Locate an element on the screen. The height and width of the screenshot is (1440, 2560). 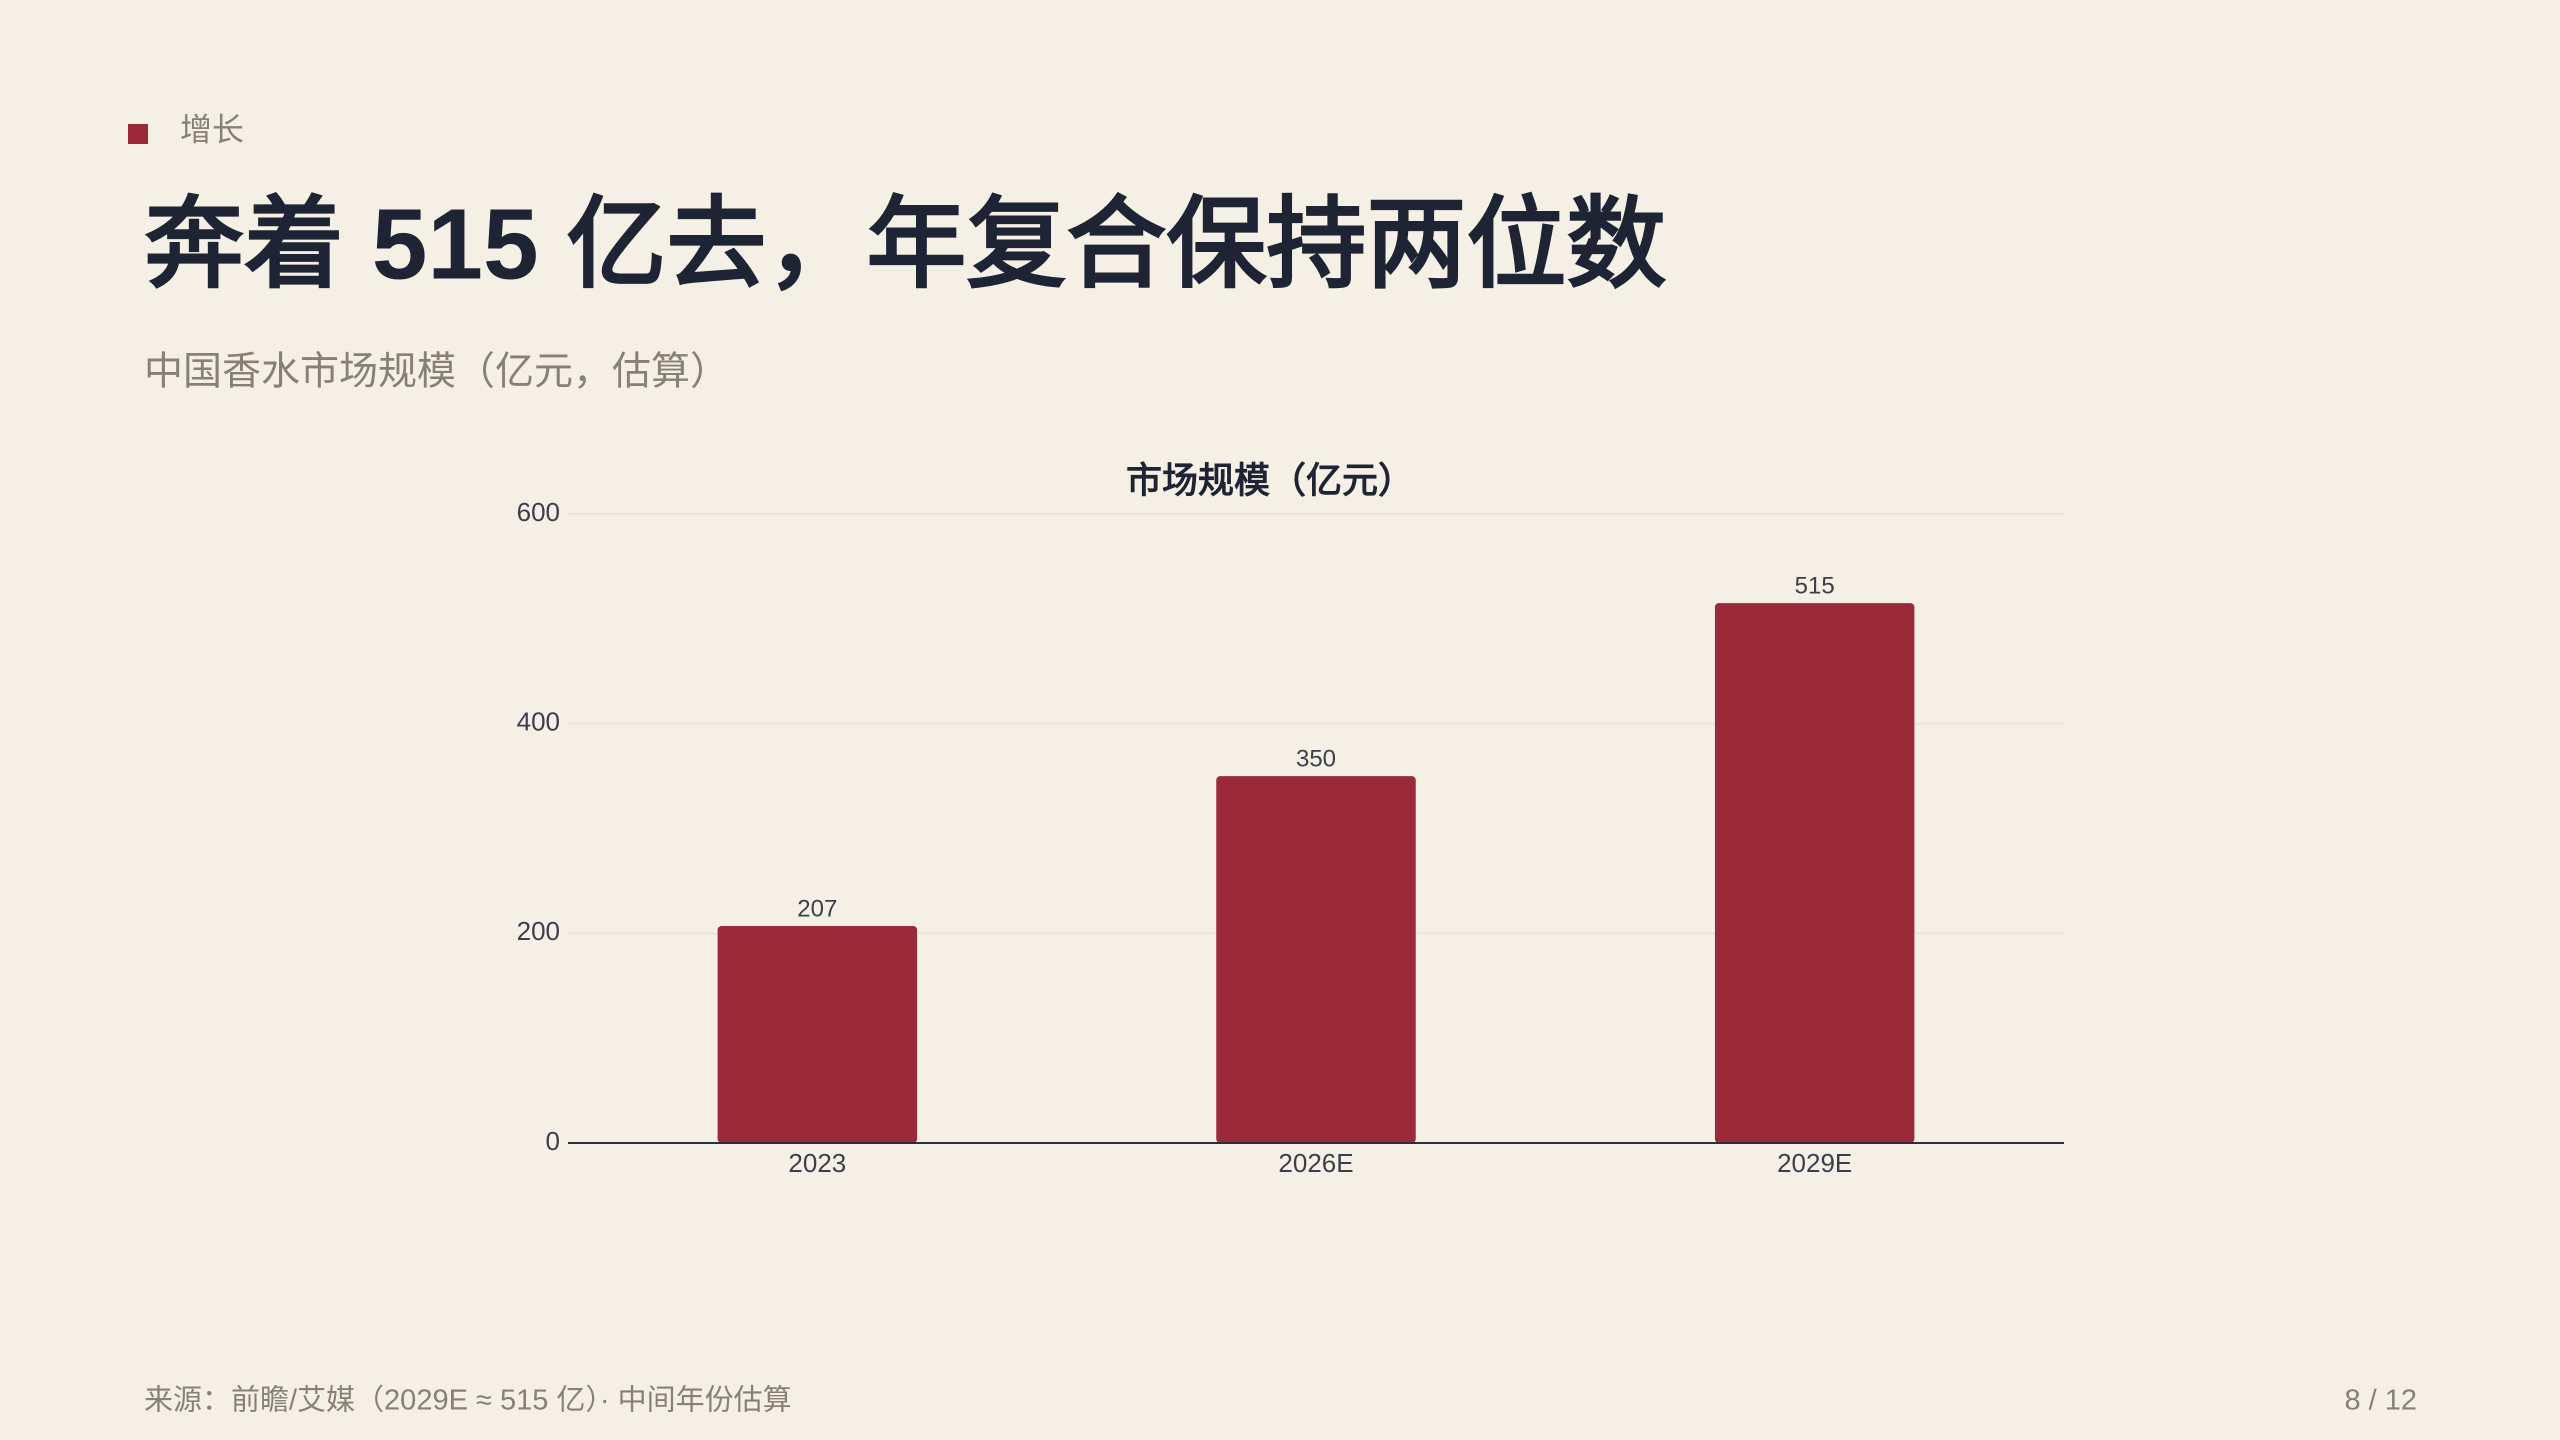
data-label: 350 is located at coordinates (1316, 758).